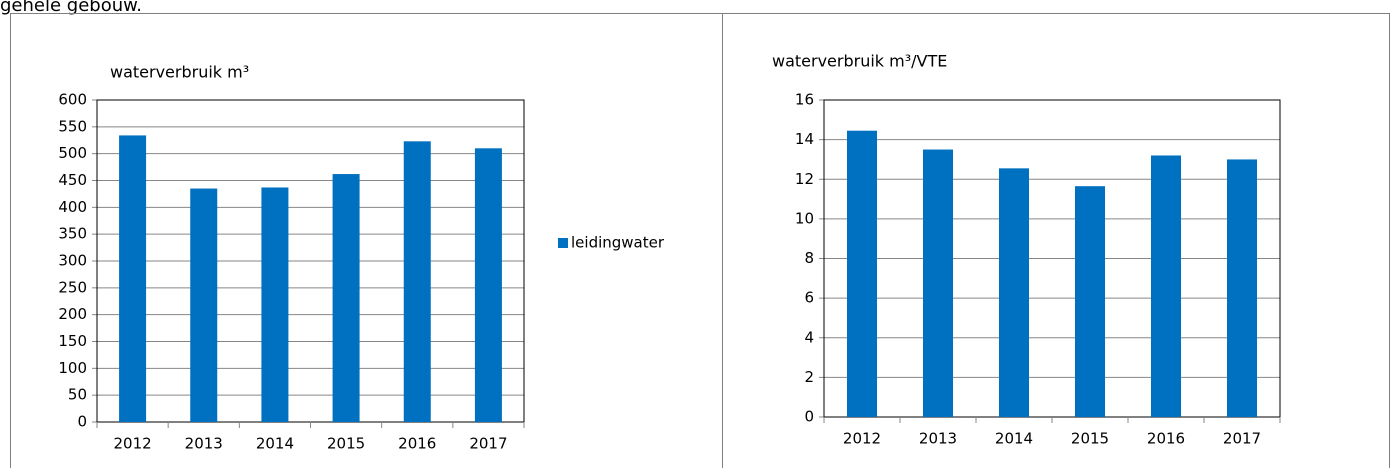  Describe the element at coordinates (71, 8) in the screenshot. I see `body-text: gehele gebouw.` at that location.